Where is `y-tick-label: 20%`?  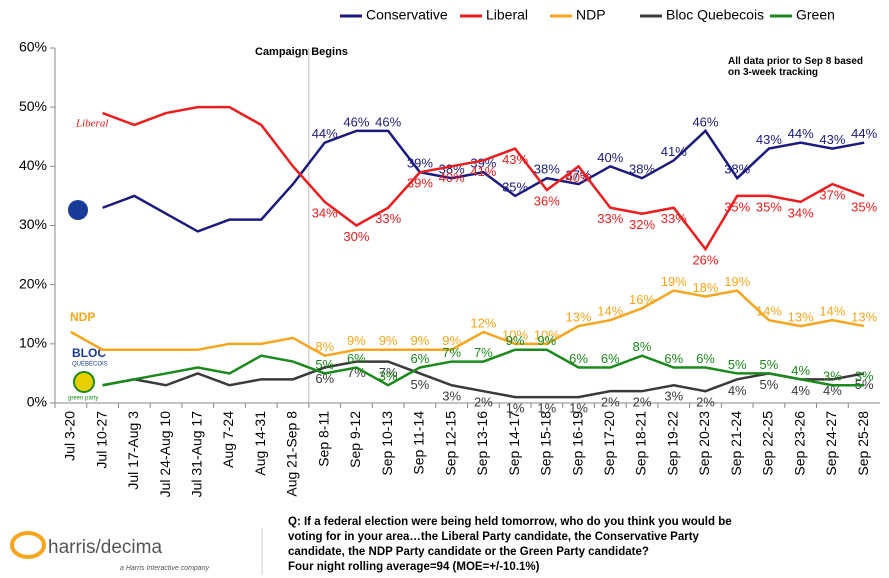
y-tick-label: 20% is located at coordinates (33, 283).